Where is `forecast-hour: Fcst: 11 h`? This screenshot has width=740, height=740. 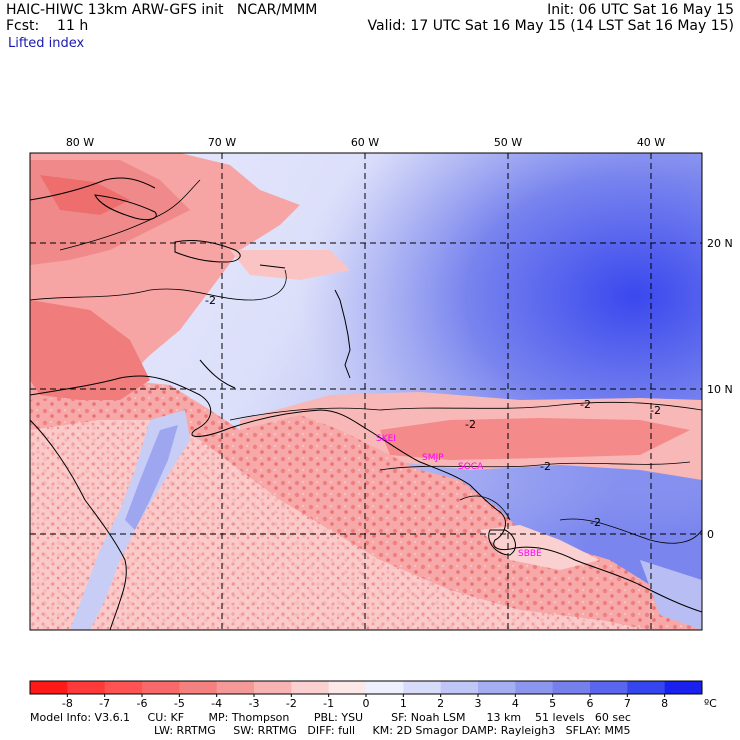 forecast-hour: Fcst: 11 h is located at coordinates (47, 26).